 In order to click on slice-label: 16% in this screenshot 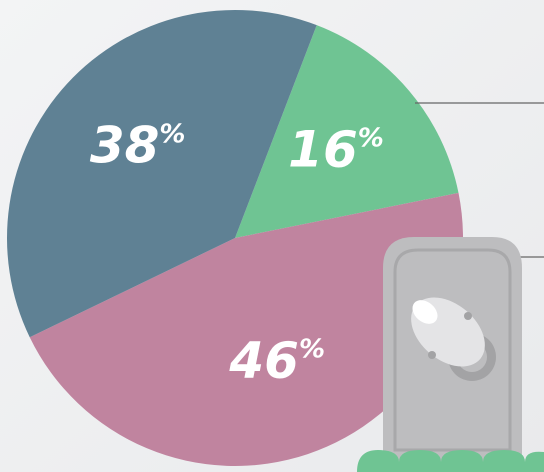, I will do `click(336, 149)`.